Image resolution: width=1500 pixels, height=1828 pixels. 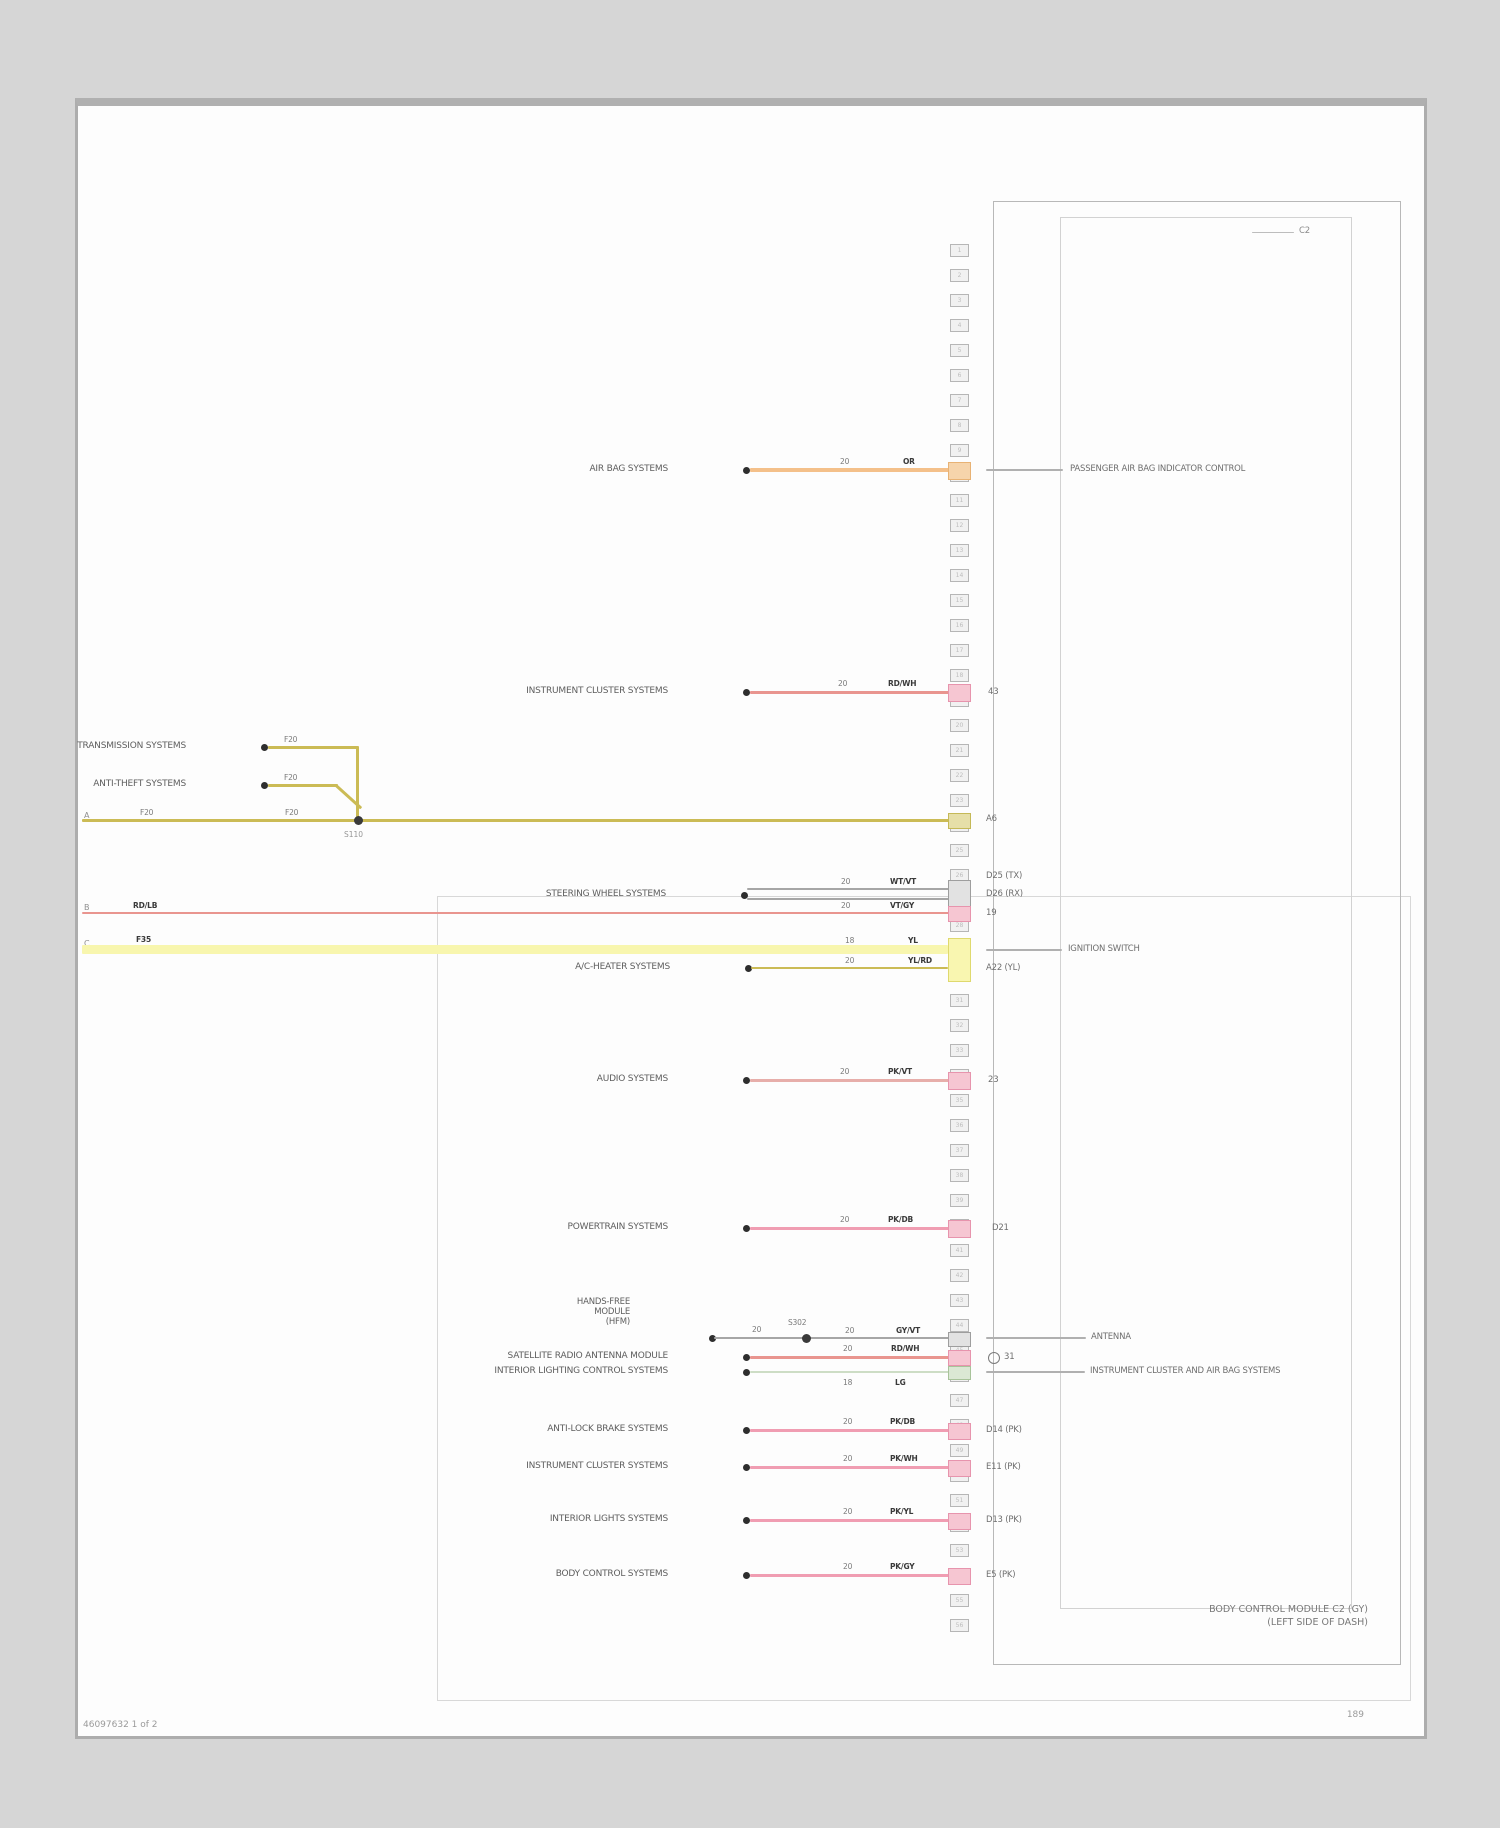 What do you see at coordinates (354, 834) in the screenshot?
I see `splice-label: S110` at bounding box center [354, 834].